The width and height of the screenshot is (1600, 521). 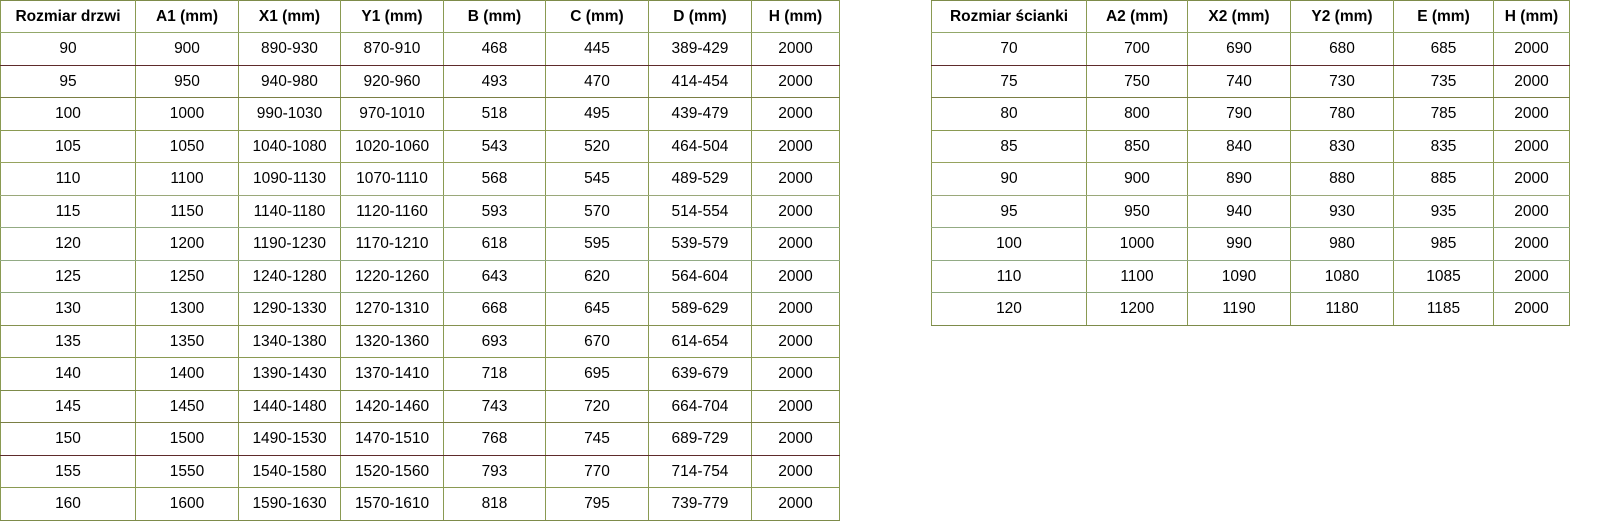 I want to click on table-row: 100 1000 990 980 985 2000, so click(x=1250, y=244).